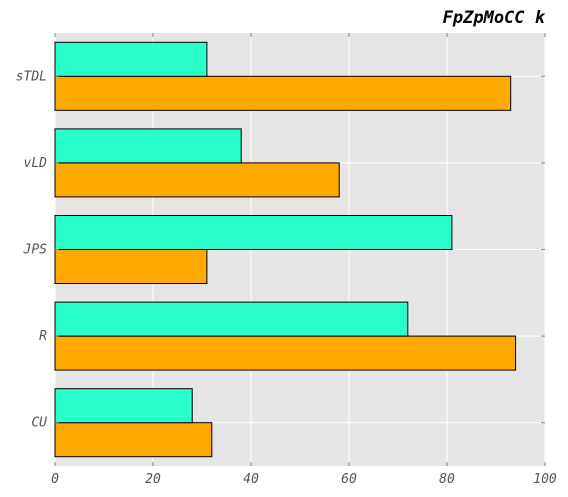 The image size is (568, 497). What do you see at coordinates (283, 93) in the screenshot?
I see `bar-series-0-stdl` at bounding box center [283, 93].